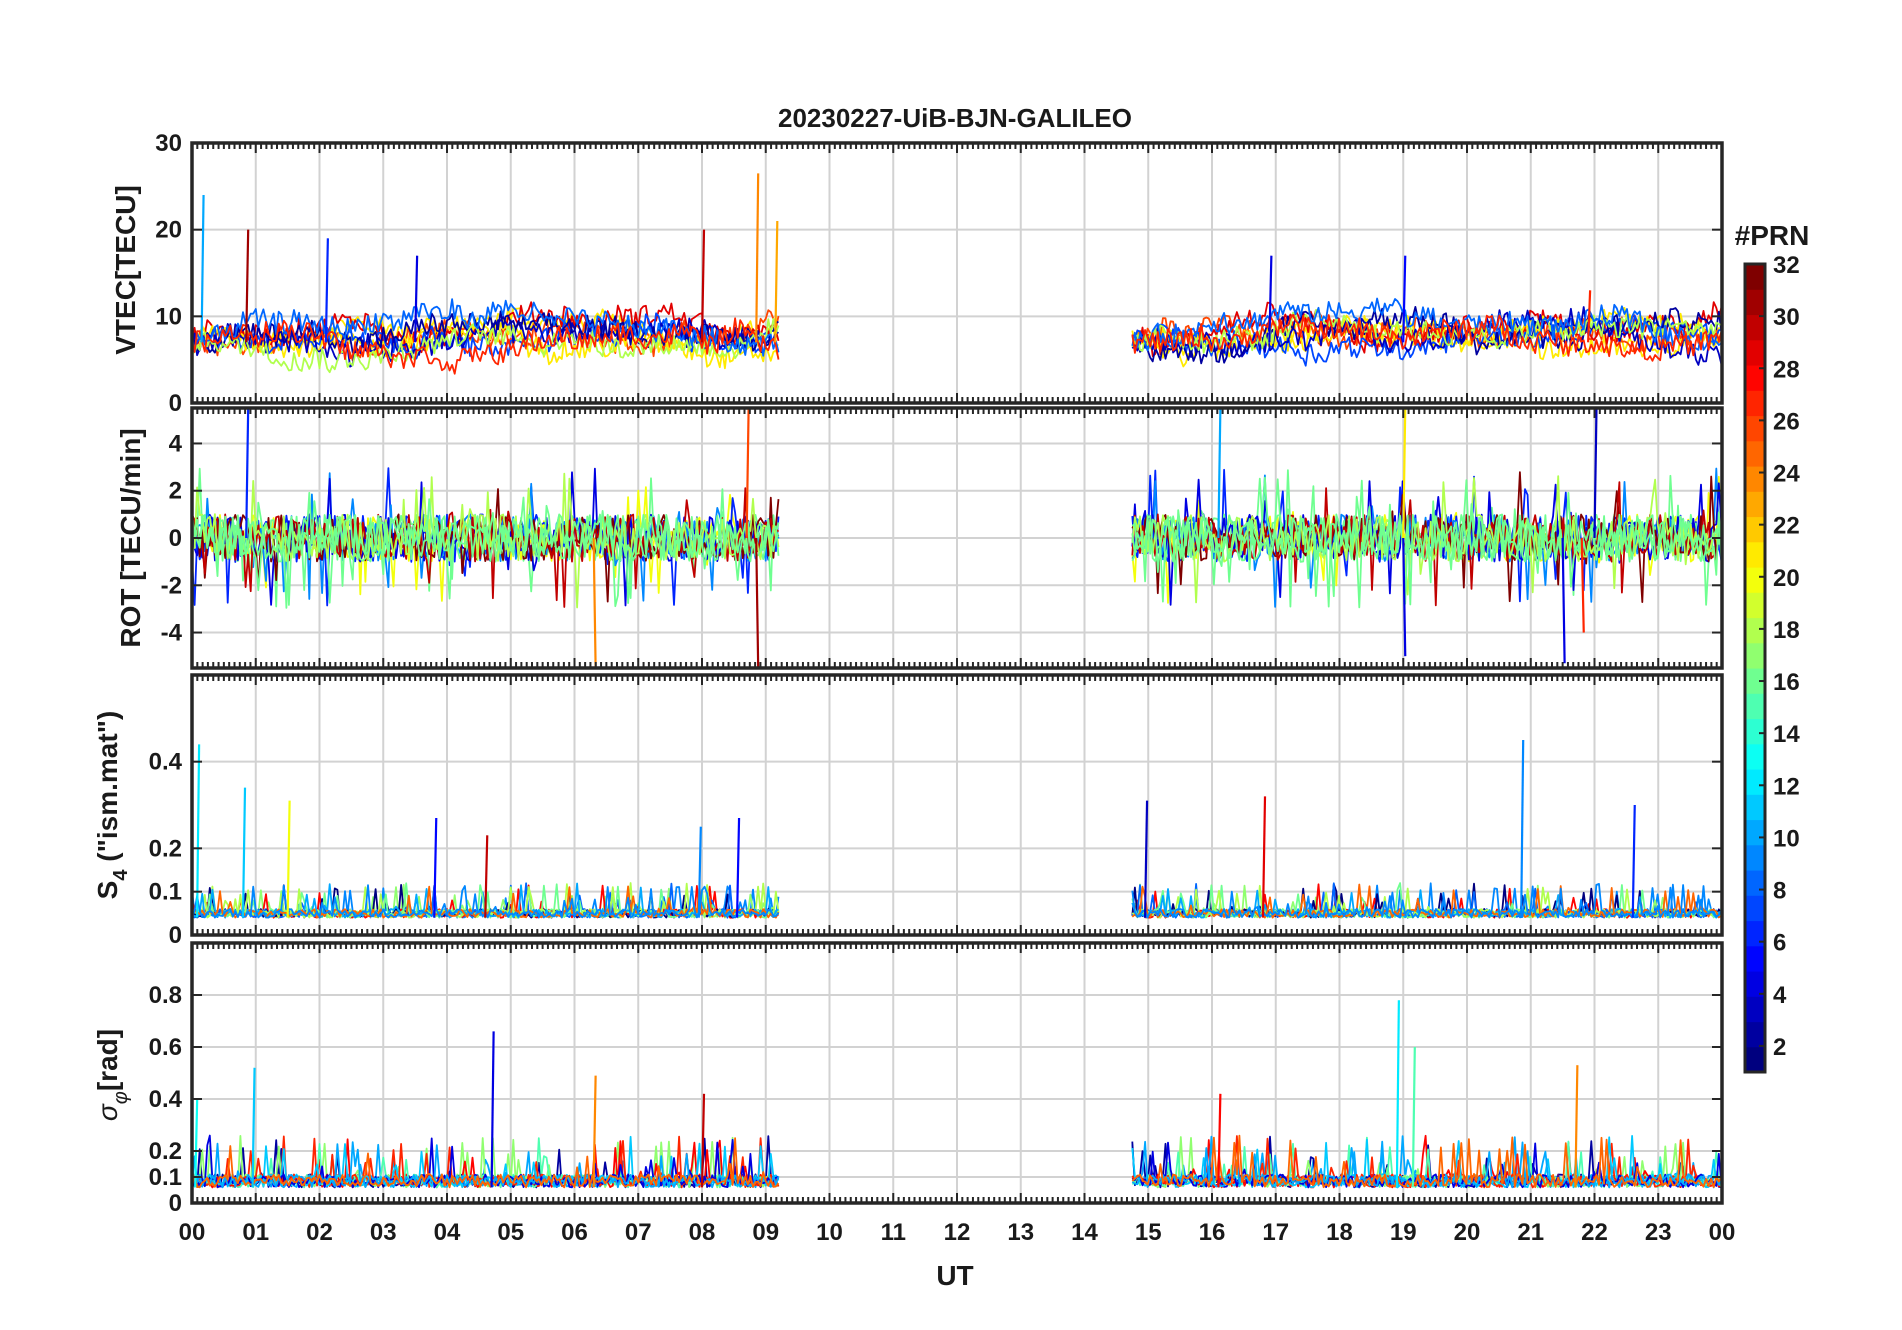  What do you see at coordinates (1786, 317) in the screenshot?
I see `colorbar-tick-label: 30` at bounding box center [1786, 317].